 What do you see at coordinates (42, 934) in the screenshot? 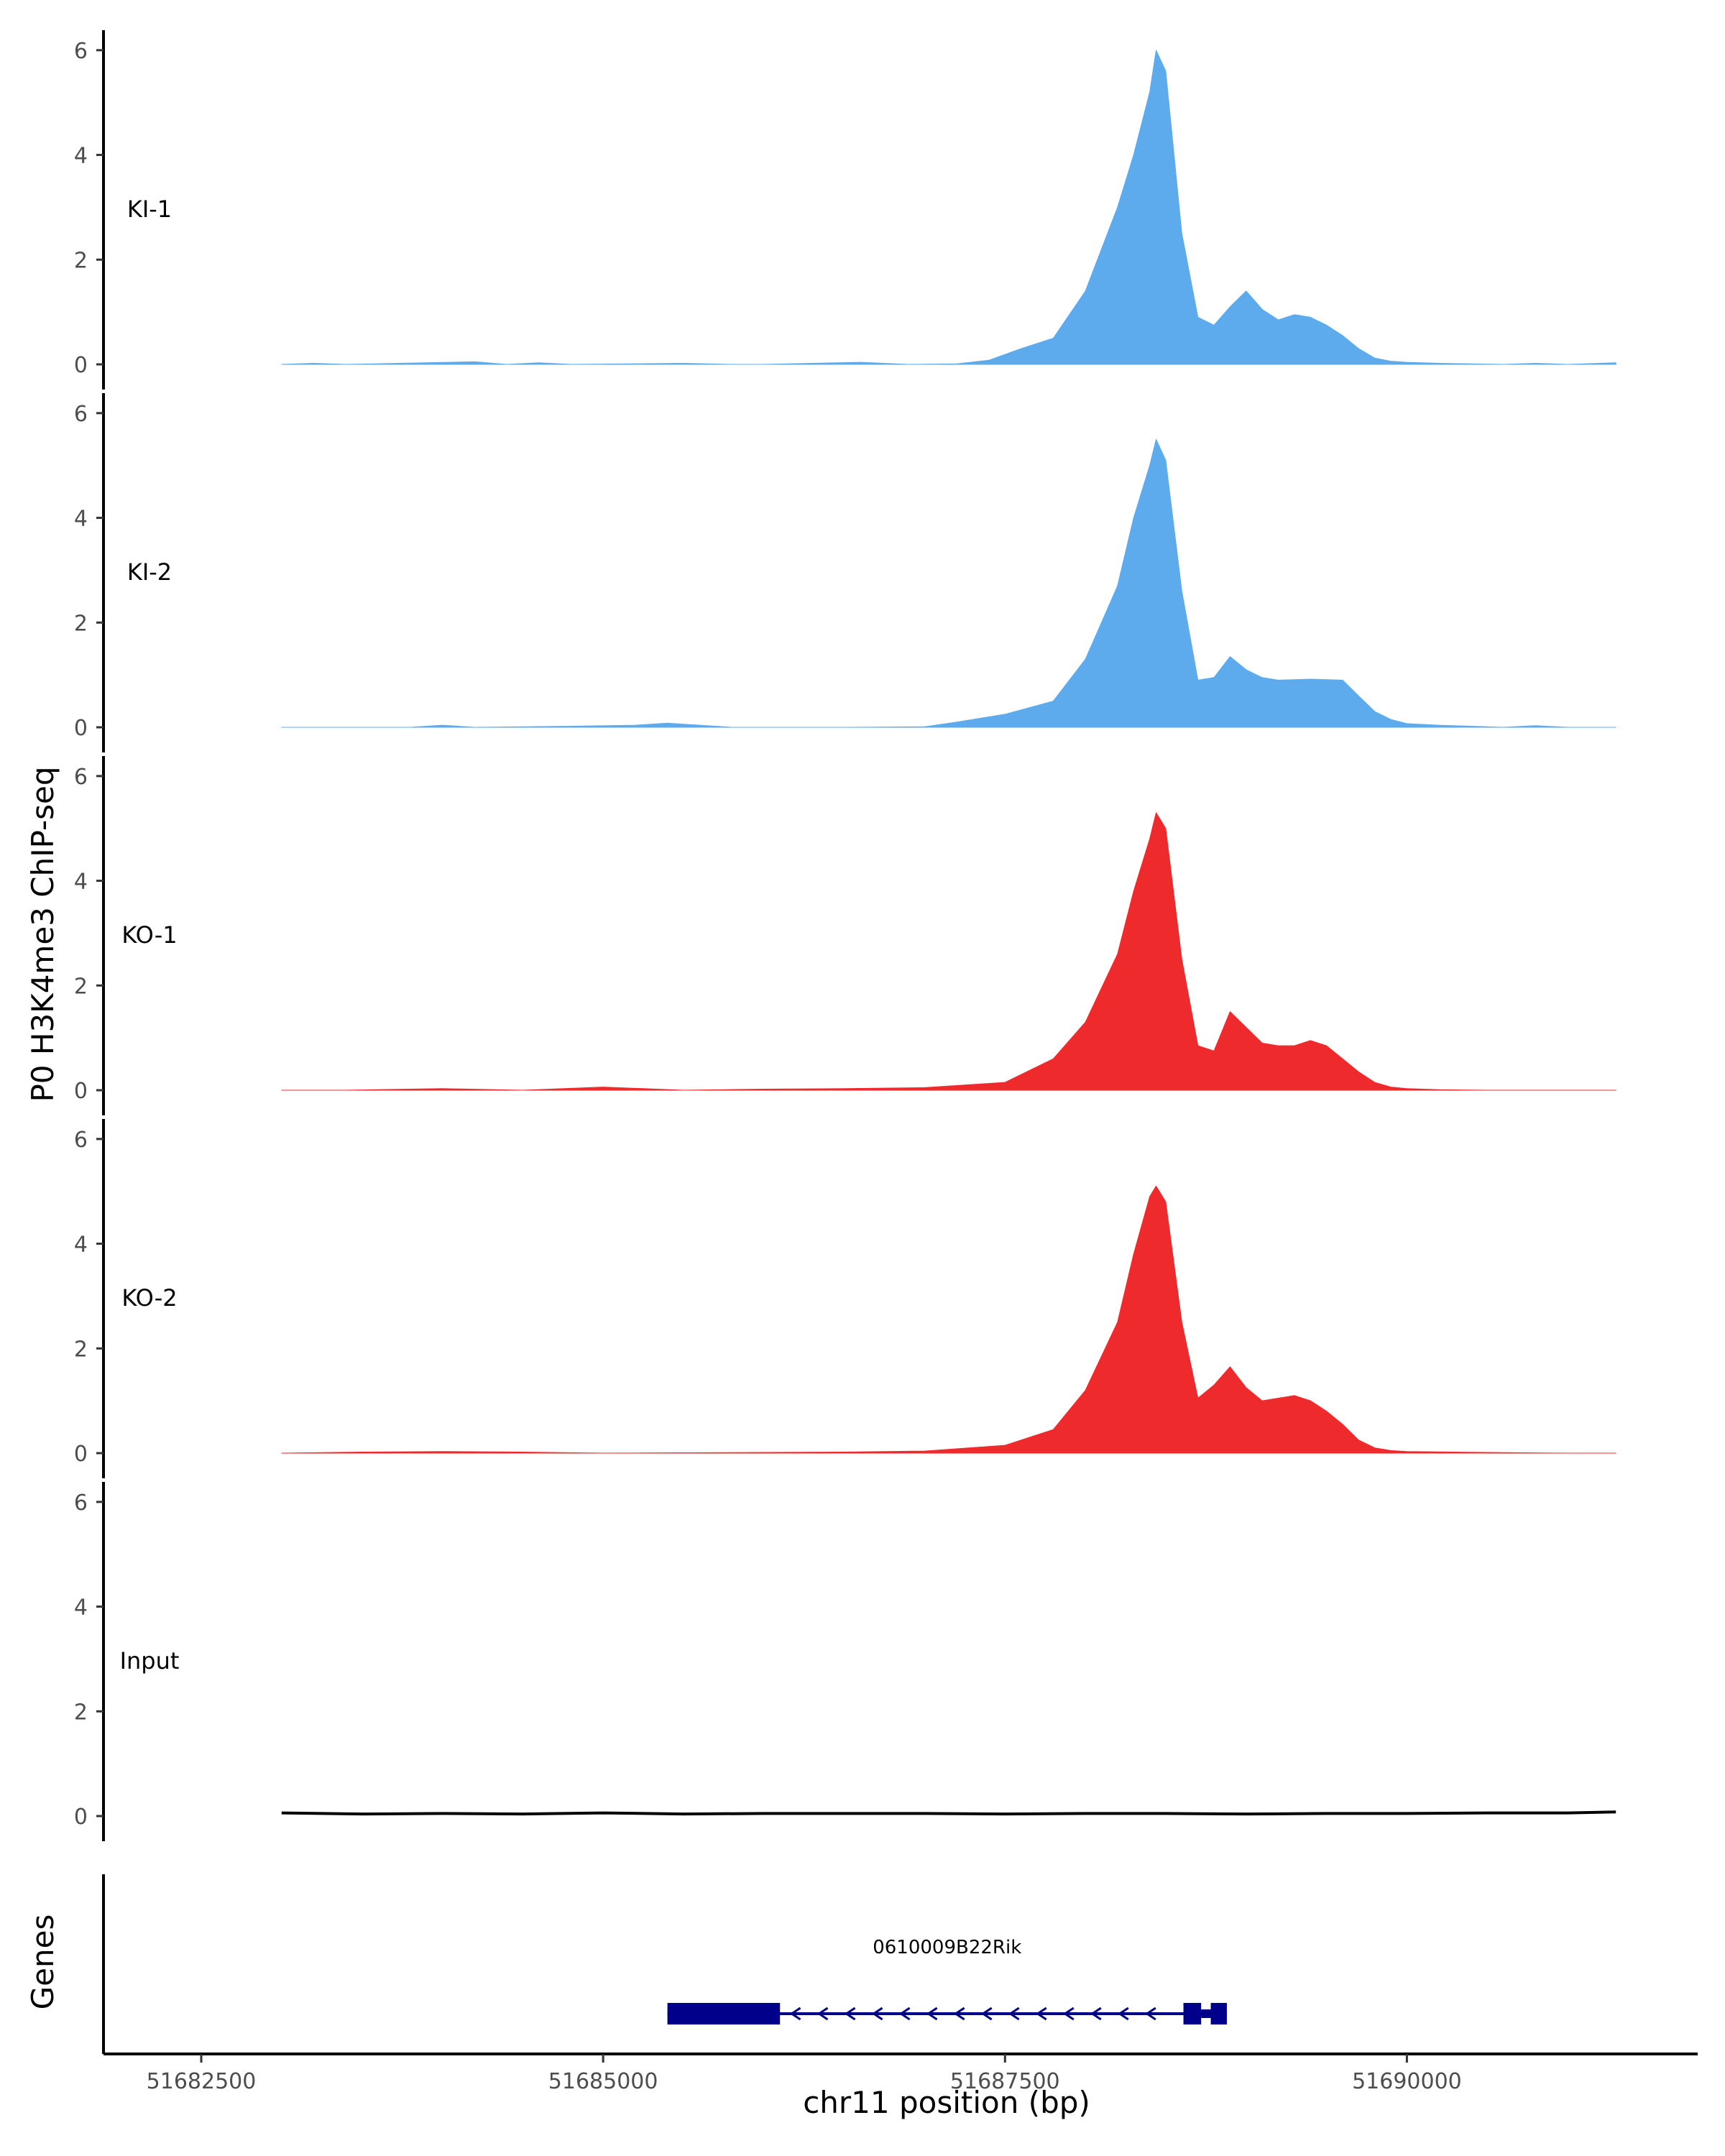
I see `y-axis-title: P0 H3K4me3 ChIP-seq` at bounding box center [42, 934].